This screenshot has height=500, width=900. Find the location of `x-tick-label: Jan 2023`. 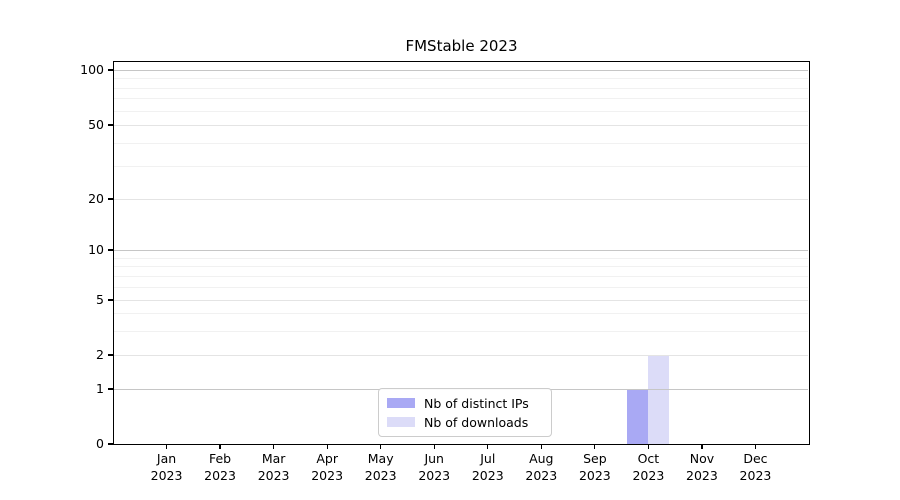

x-tick-label: Jan 2023 is located at coordinates (166, 467).